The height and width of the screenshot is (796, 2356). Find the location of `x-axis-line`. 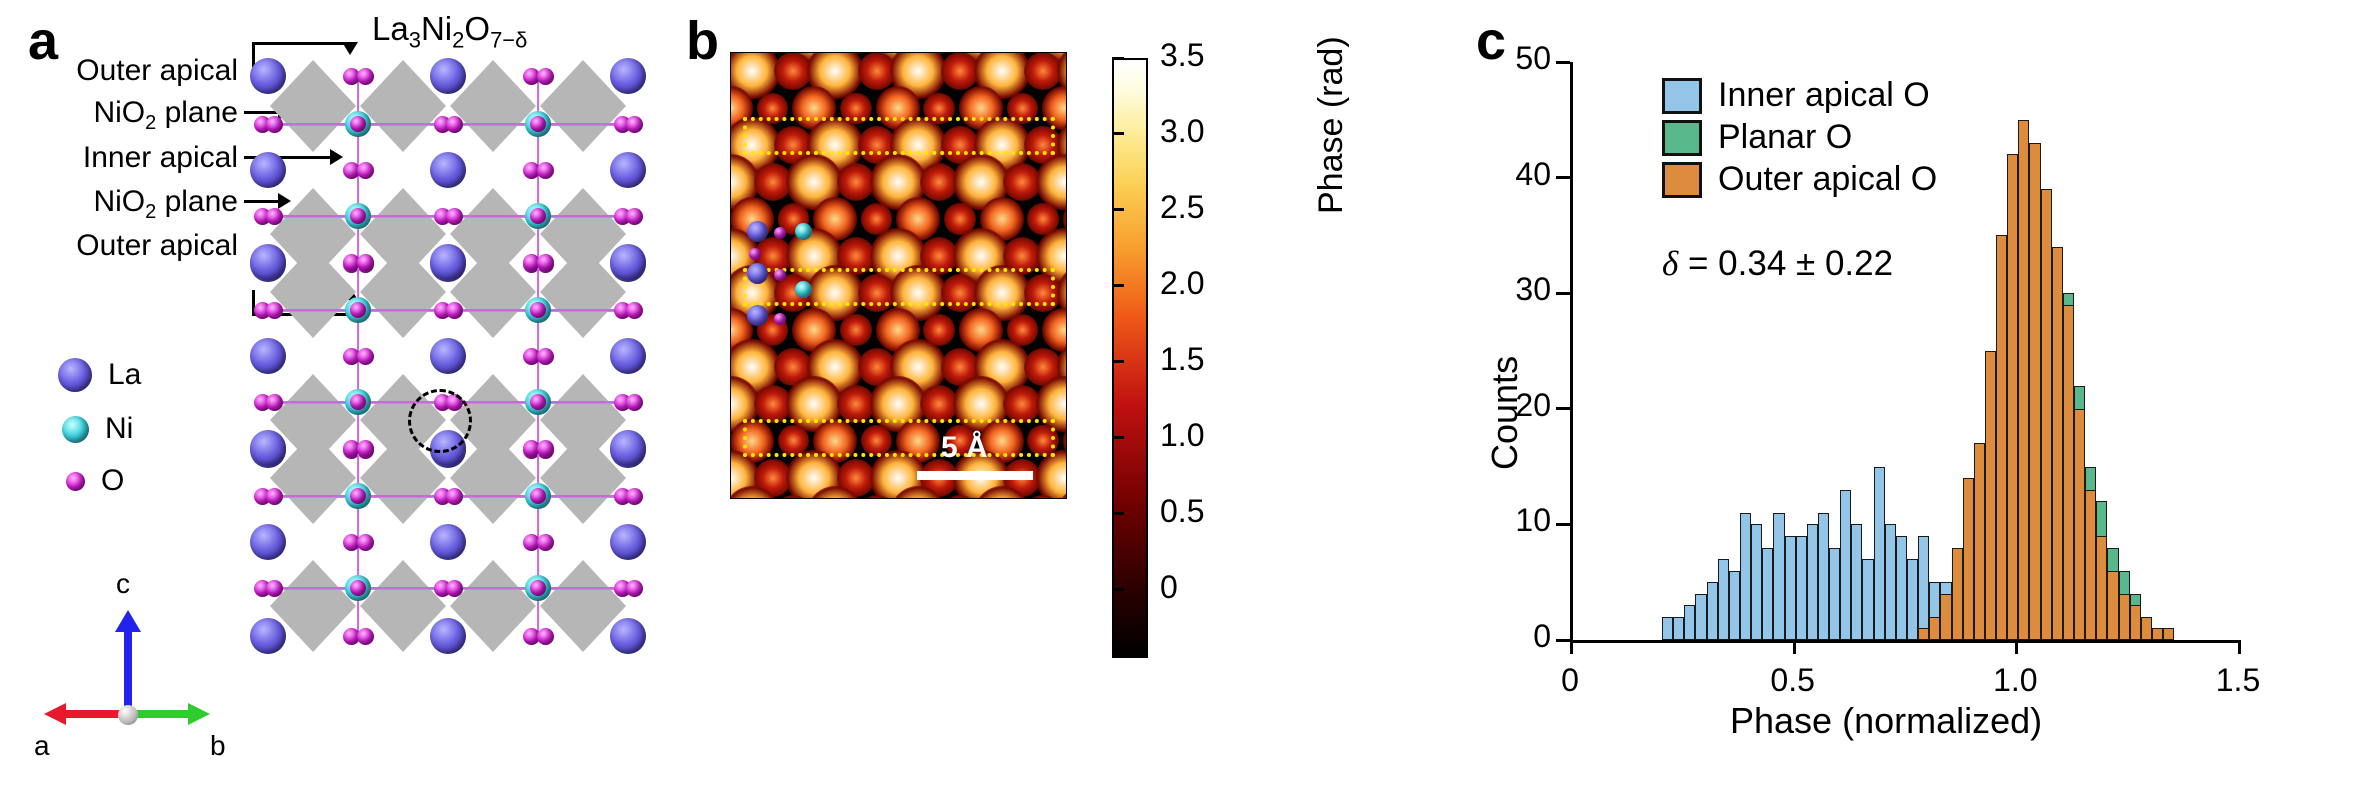

x-axis-line is located at coordinates (1905, 641).